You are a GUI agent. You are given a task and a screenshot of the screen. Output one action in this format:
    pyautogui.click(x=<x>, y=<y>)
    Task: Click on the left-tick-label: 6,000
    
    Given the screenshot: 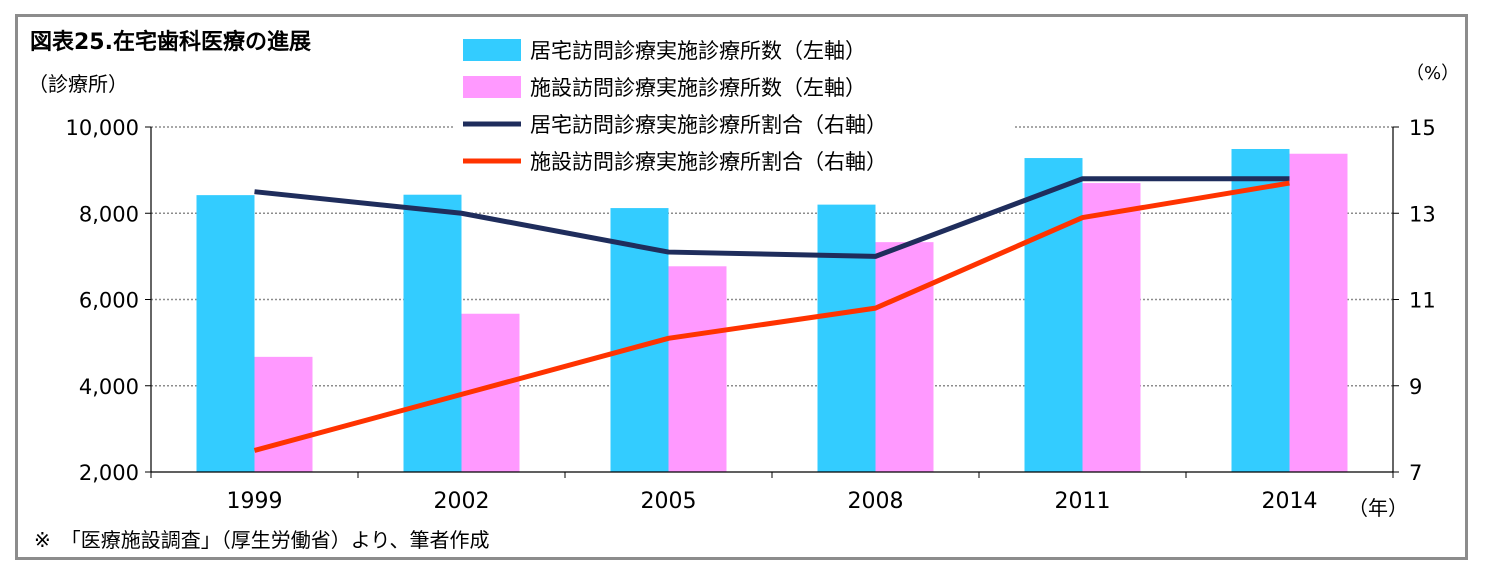 What is the action you would take?
    pyautogui.click(x=109, y=301)
    